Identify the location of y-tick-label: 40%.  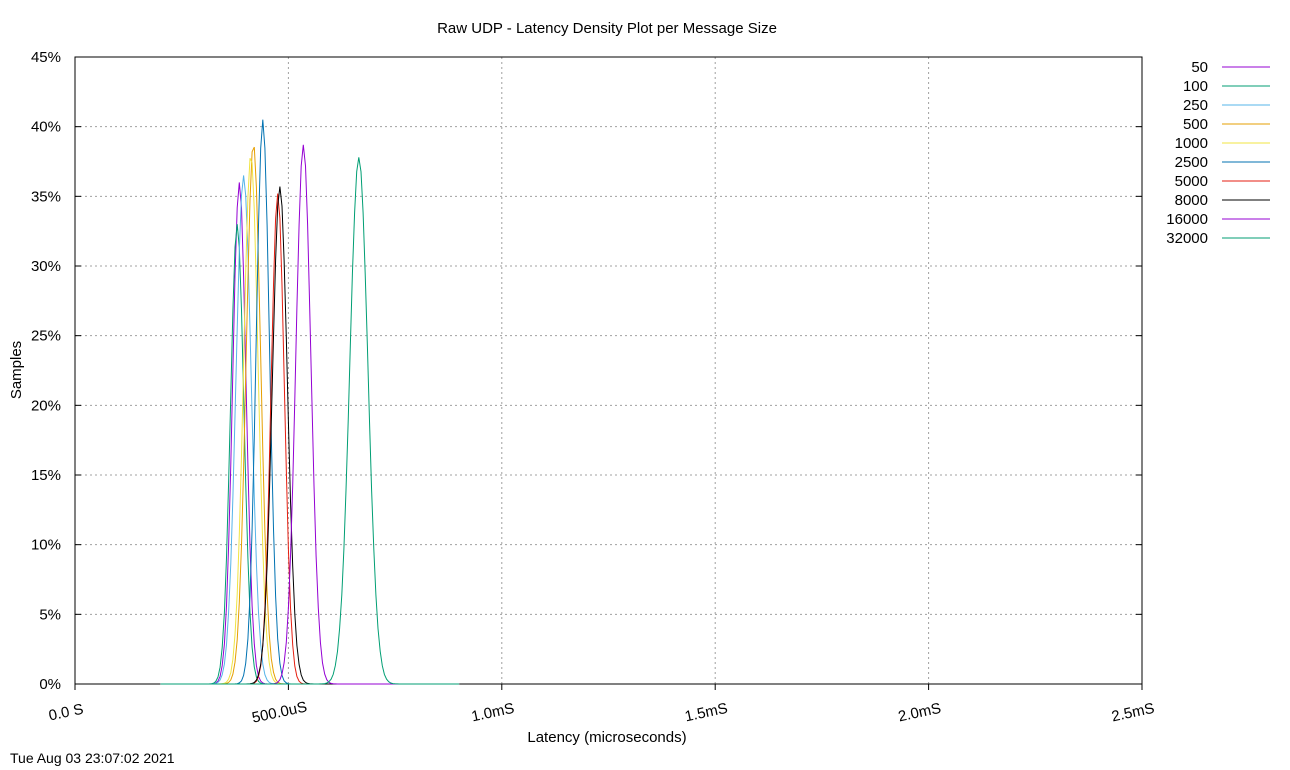
(46, 127).